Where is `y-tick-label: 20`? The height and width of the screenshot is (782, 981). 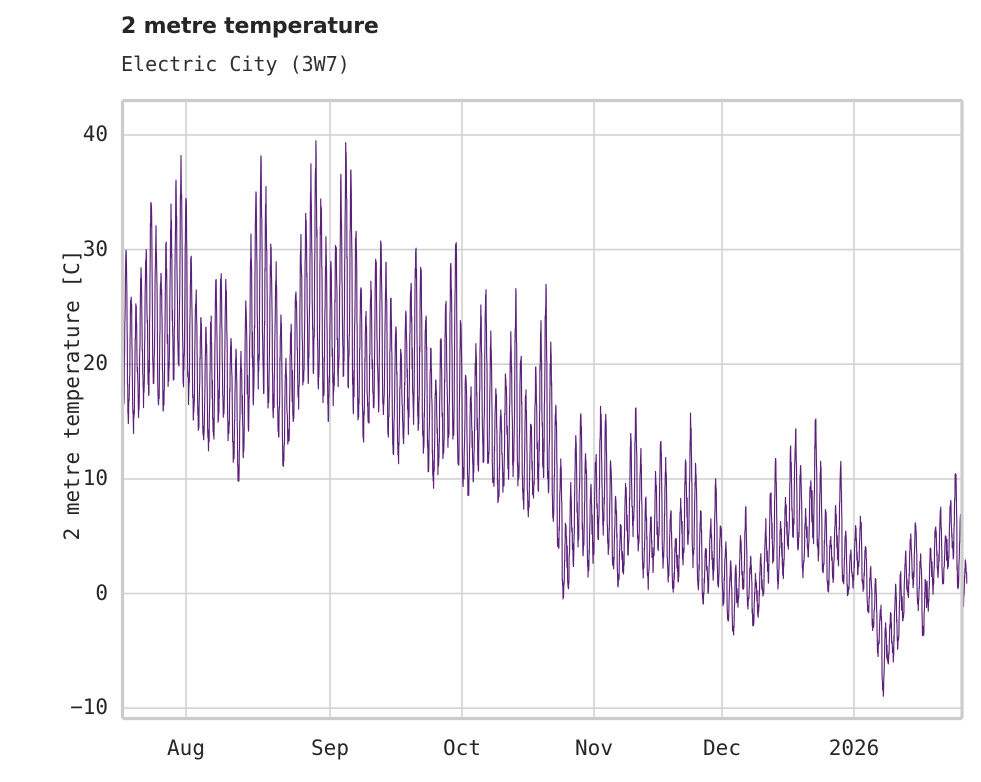 y-tick-label: 20 is located at coordinates (95, 363).